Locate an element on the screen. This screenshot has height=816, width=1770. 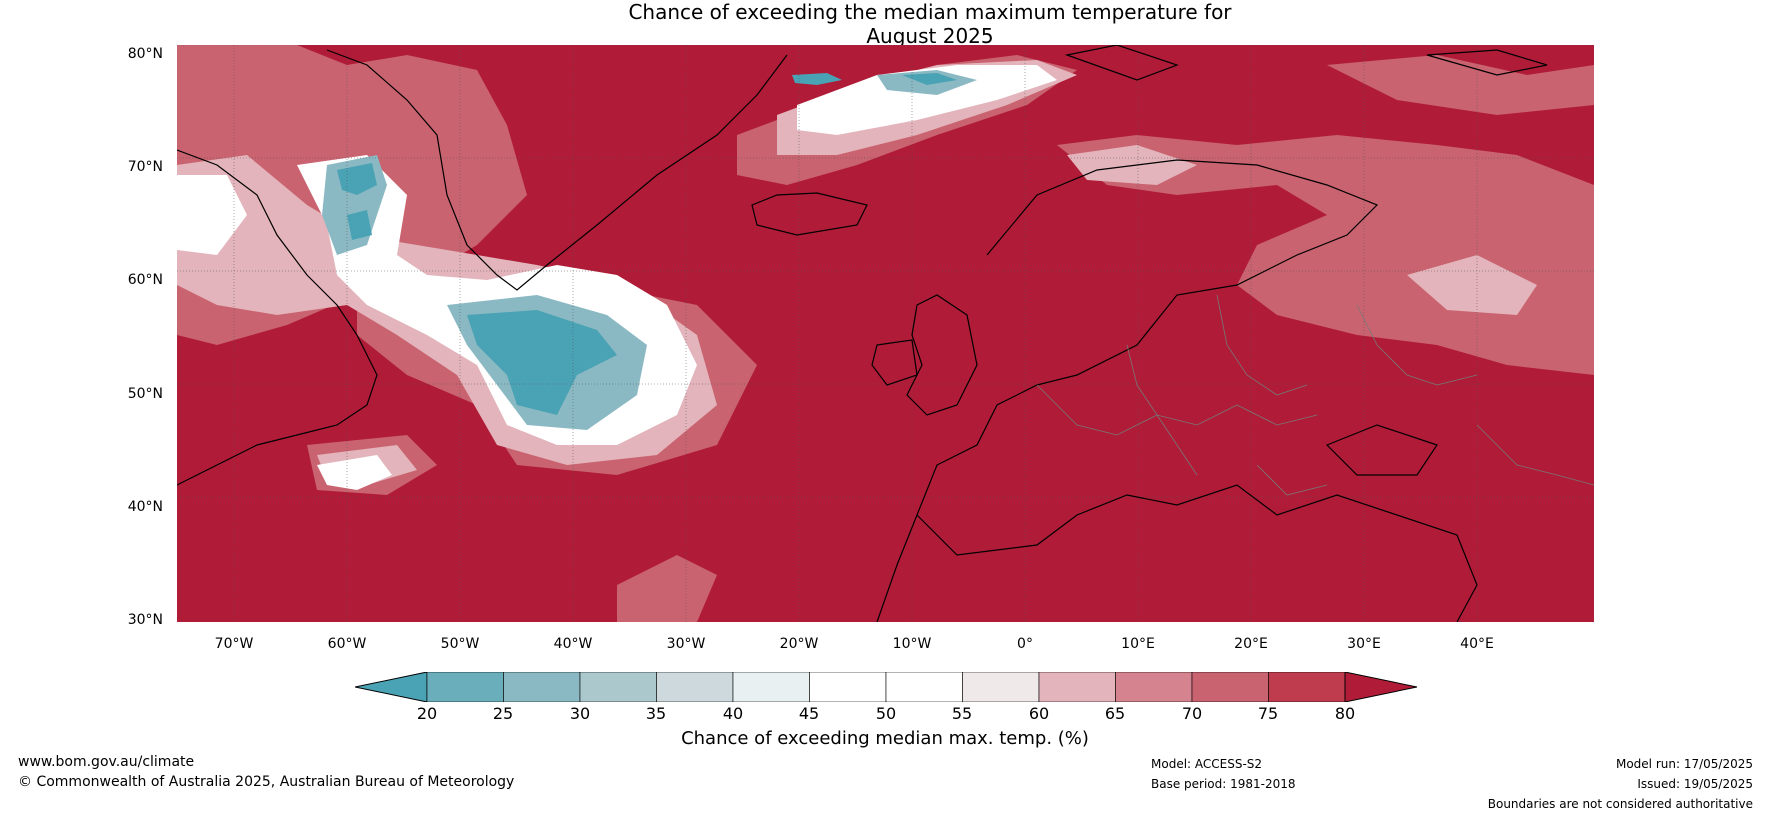
colorbar-tick-80: 80 is located at coordinates (1345, 713).